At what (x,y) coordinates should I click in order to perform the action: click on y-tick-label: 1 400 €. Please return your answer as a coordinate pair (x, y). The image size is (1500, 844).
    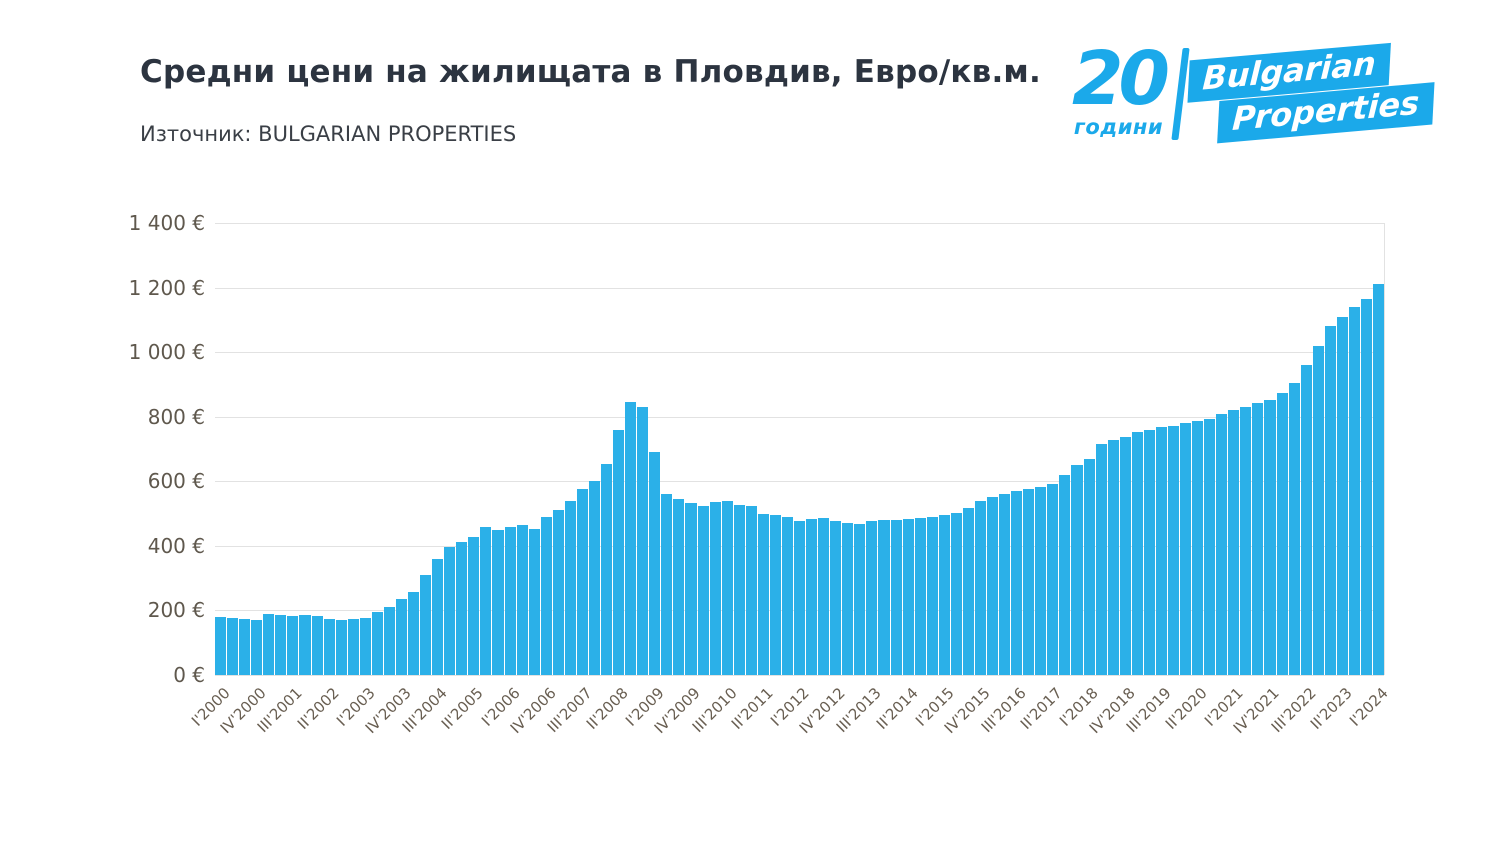
    Looking at the image, I should click on (166, 223).